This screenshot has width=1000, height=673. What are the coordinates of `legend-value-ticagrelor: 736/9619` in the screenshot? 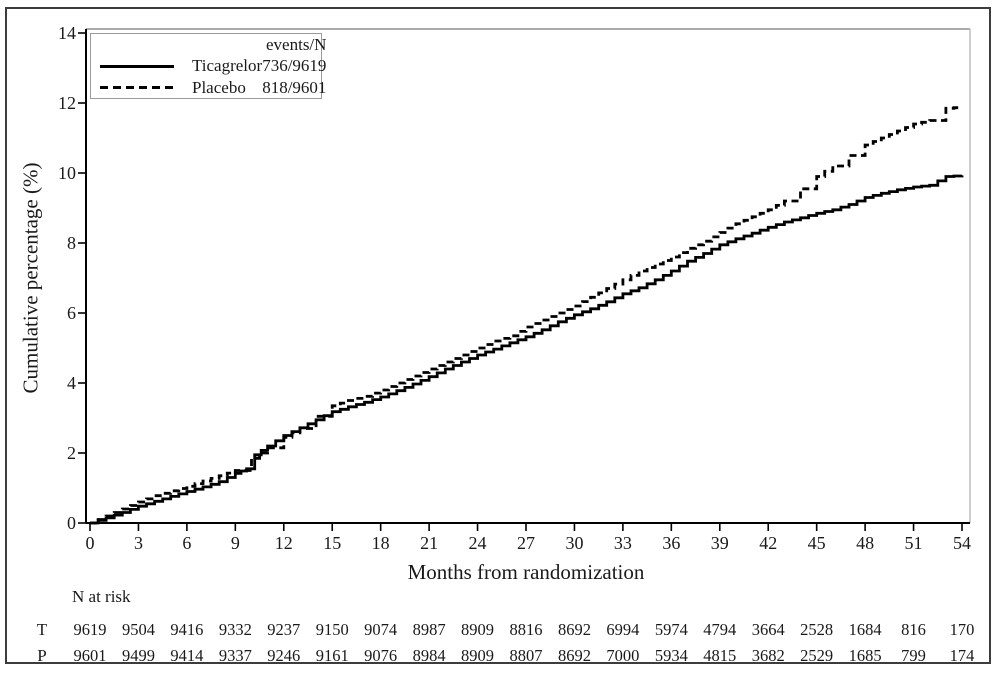 It's located at (294, 65).